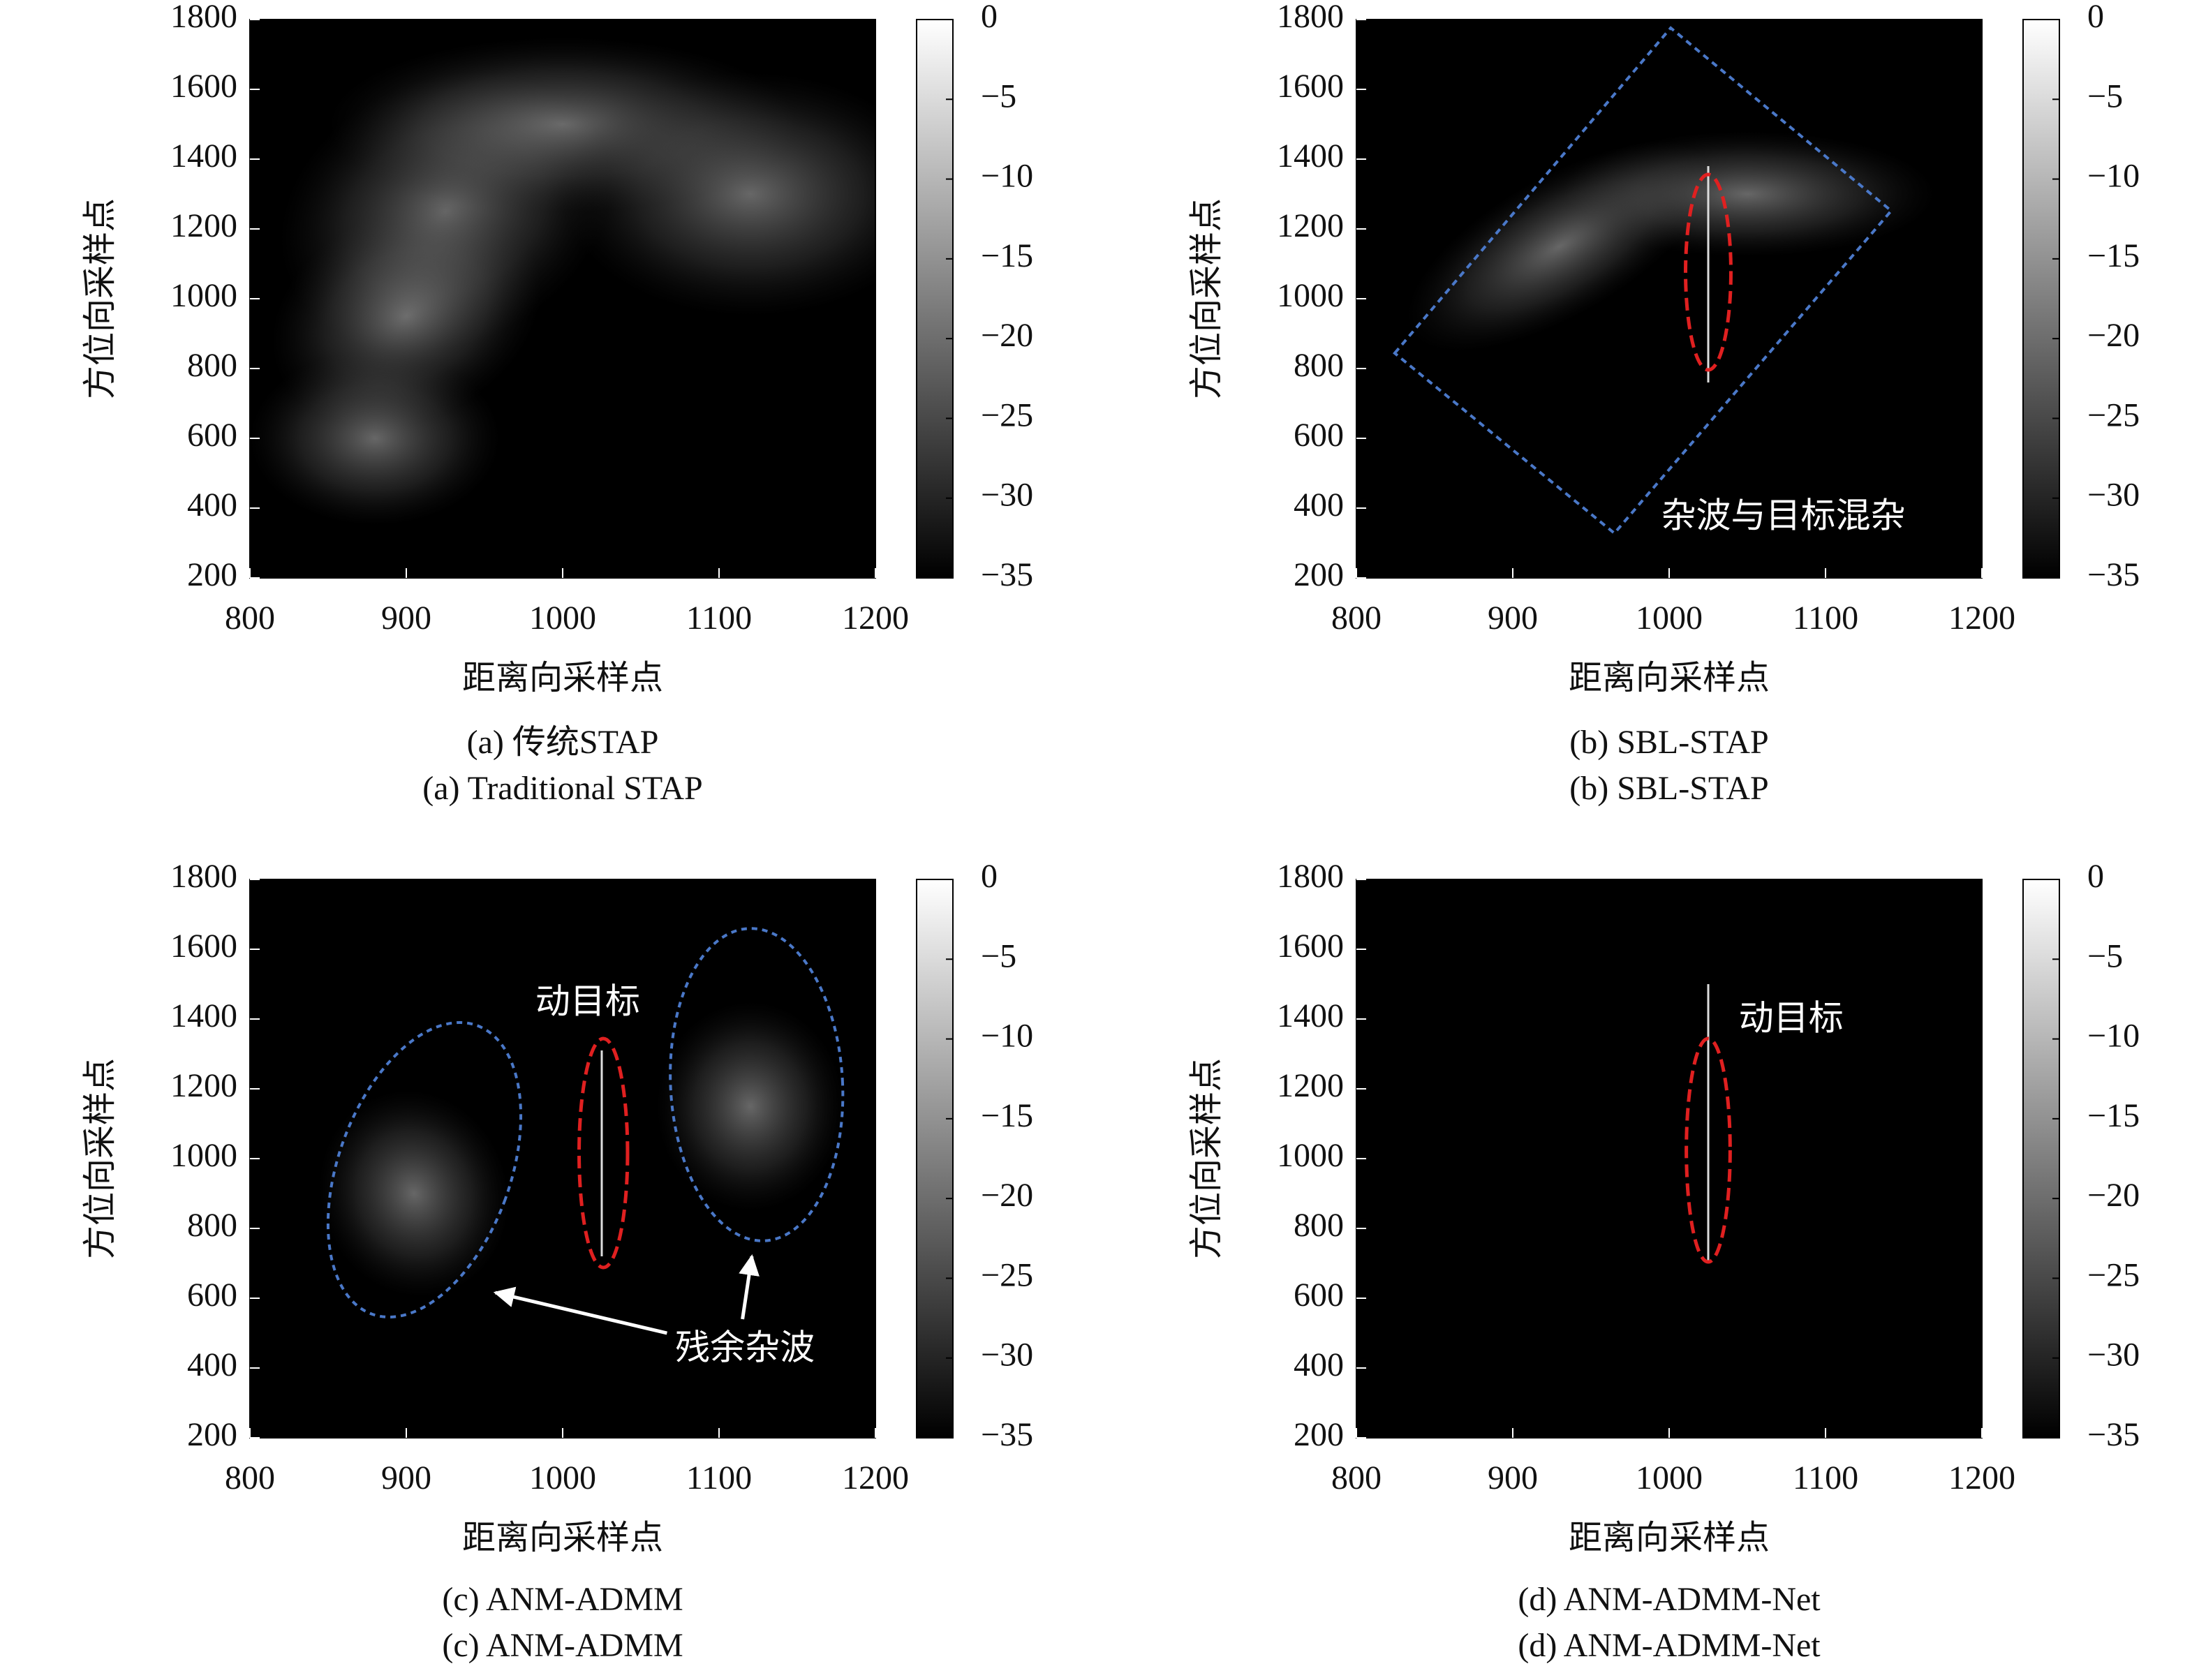  I want to click on caption-cn: (d) ANM-ADMM-Net, so click(1669, 1599).